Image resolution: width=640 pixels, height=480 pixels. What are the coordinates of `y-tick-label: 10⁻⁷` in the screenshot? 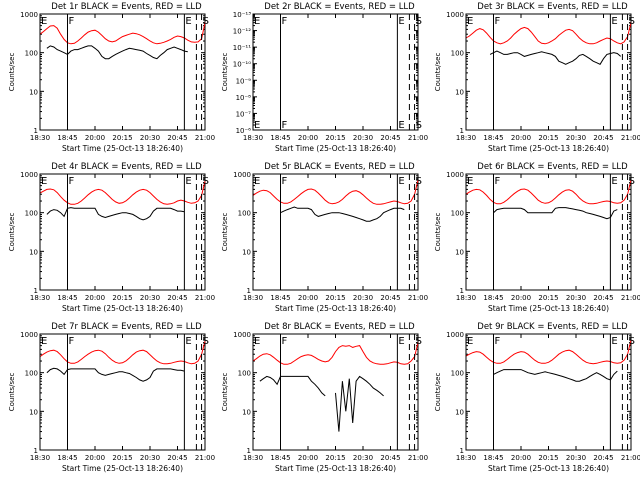 It's located at (244, 114).